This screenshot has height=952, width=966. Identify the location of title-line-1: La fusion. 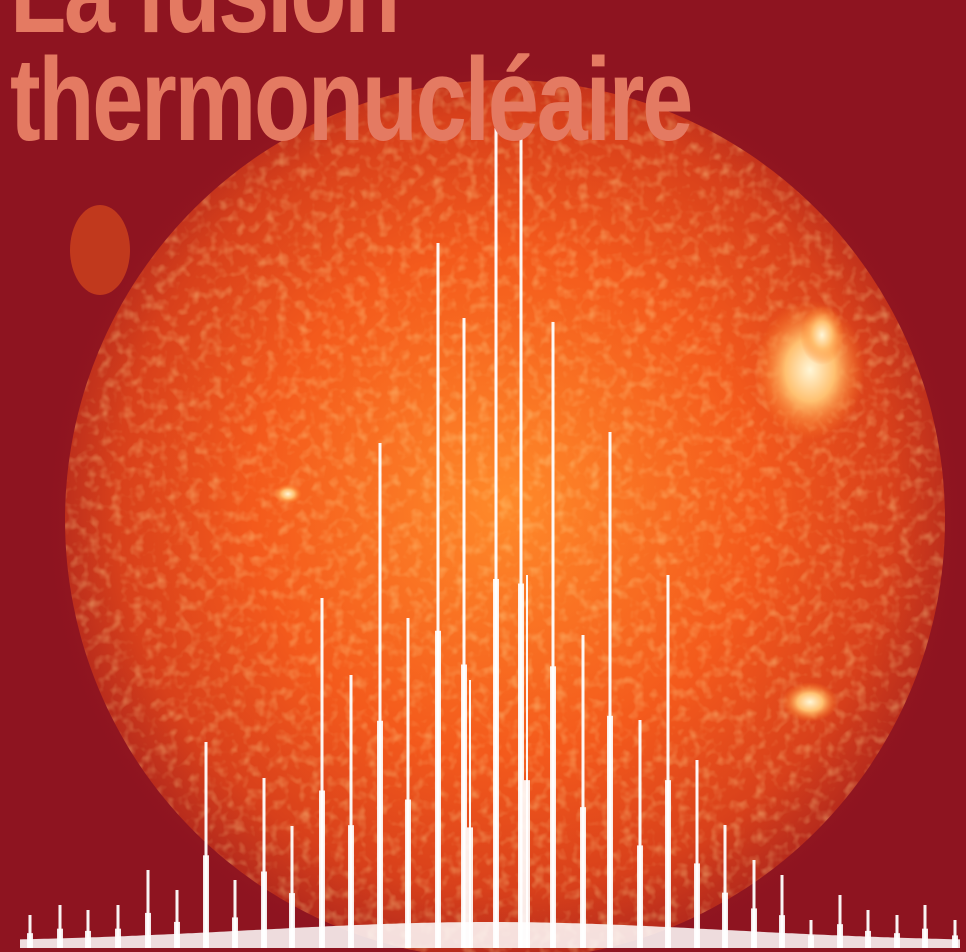
(350, 25).